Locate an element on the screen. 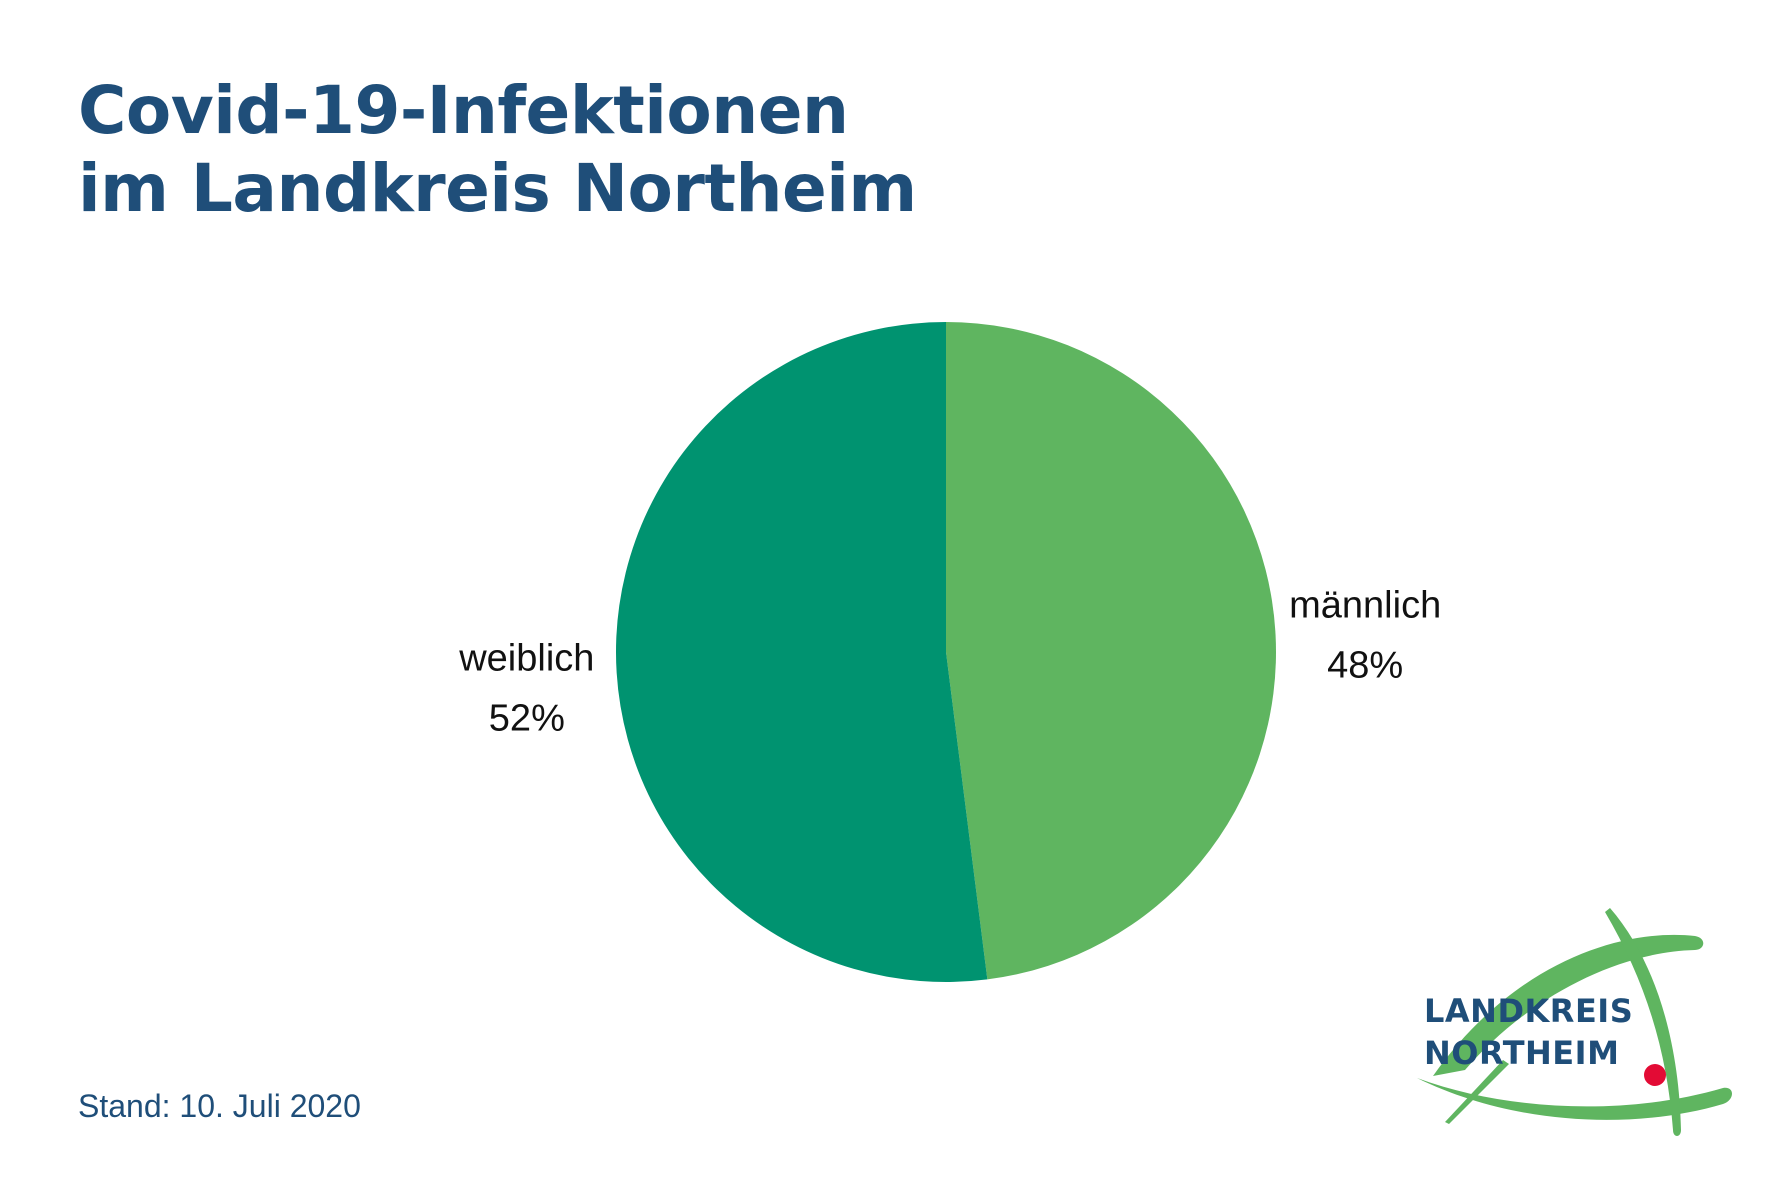 This screenshot has height=1181, width=1772. slice-value-label-1: 52% is located at coordinates (527, 718).